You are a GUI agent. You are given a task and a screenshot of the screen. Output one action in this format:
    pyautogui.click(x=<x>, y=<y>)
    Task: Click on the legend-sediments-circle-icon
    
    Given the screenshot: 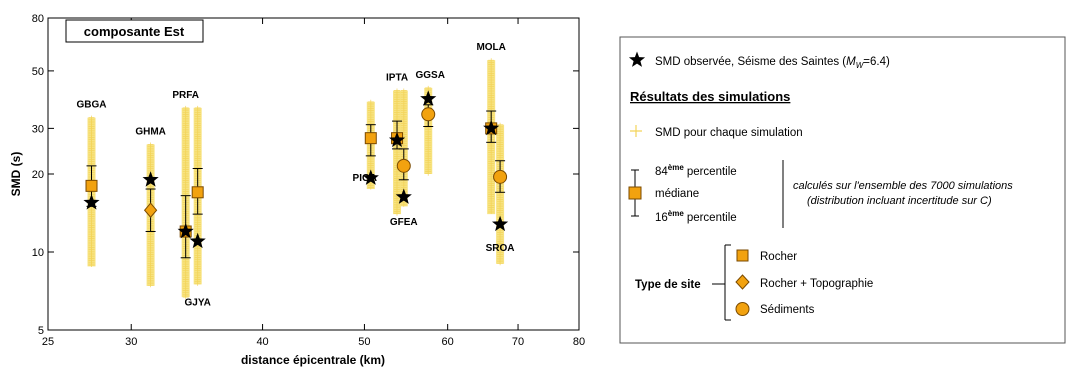 What is the action you would take?
    pyautogui.click(x=742, y=309)
    